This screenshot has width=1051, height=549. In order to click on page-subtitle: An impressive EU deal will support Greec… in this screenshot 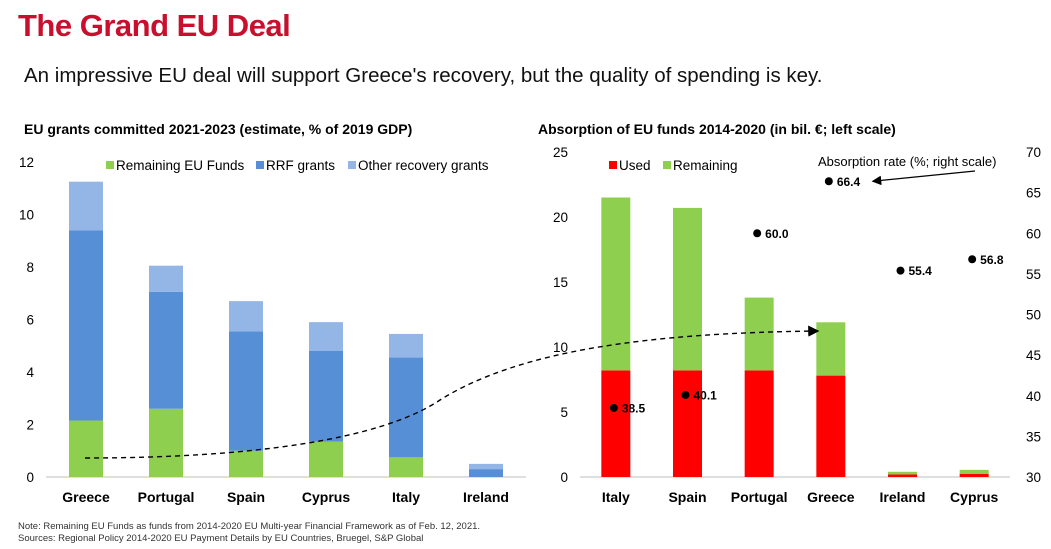, I will do `click(423, 75)`.